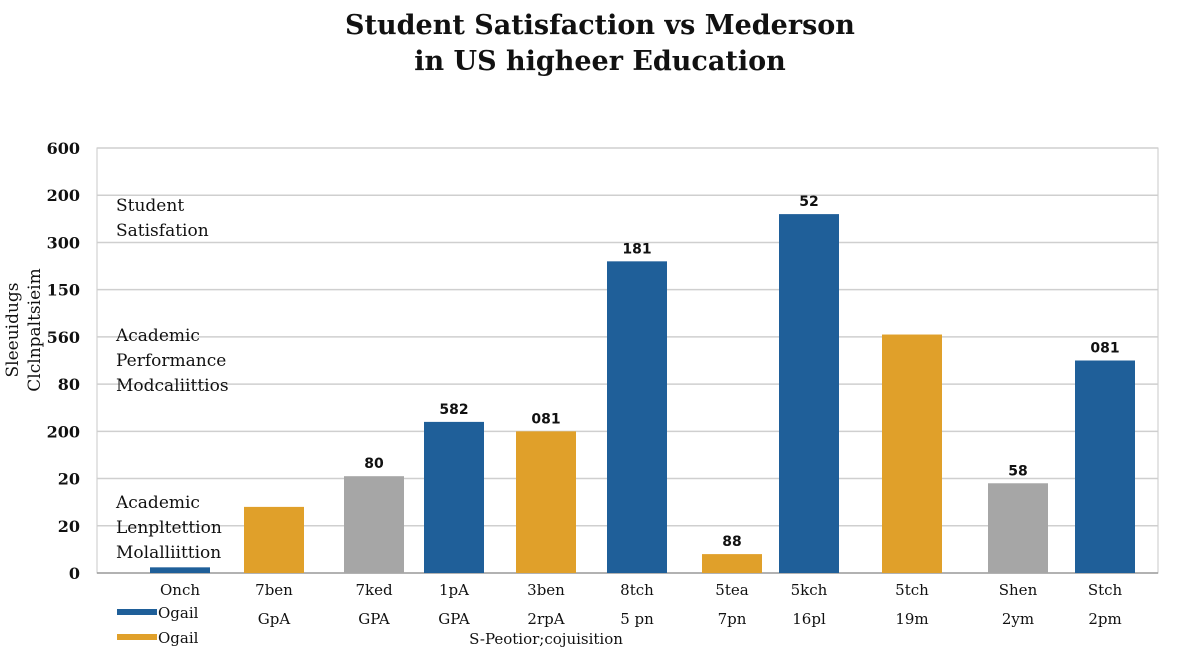  Describe the element at coordinates (24, 329) in the screenshot. I see `y-axis-label: Sleeuidugs Clclnpaltsieim` at that location.